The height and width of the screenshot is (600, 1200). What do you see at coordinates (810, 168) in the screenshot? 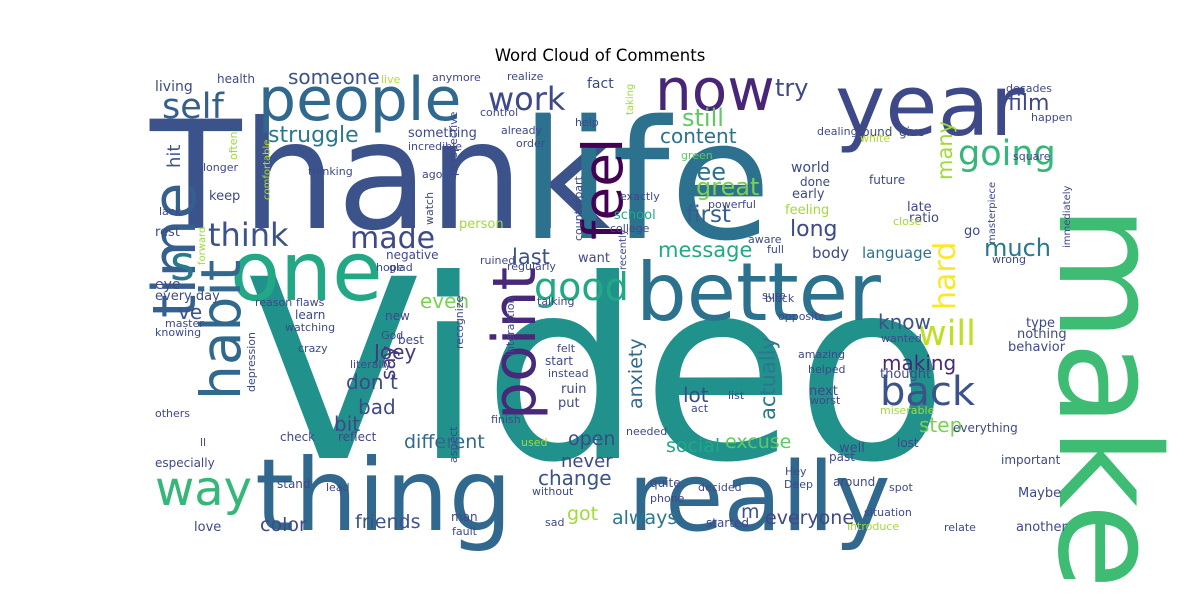
I see `word-world: world` at bounding box center [810, 168].